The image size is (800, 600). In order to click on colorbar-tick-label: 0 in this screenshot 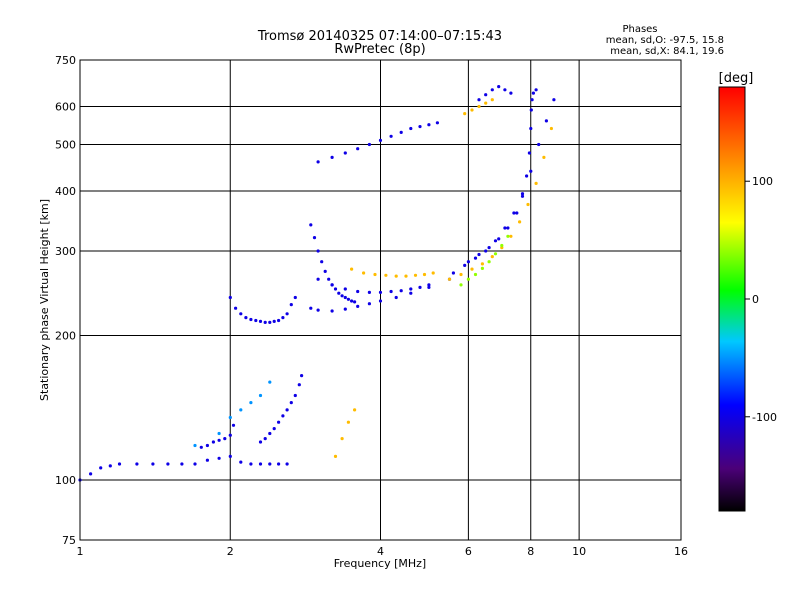, I will do `click(755, 299)`.